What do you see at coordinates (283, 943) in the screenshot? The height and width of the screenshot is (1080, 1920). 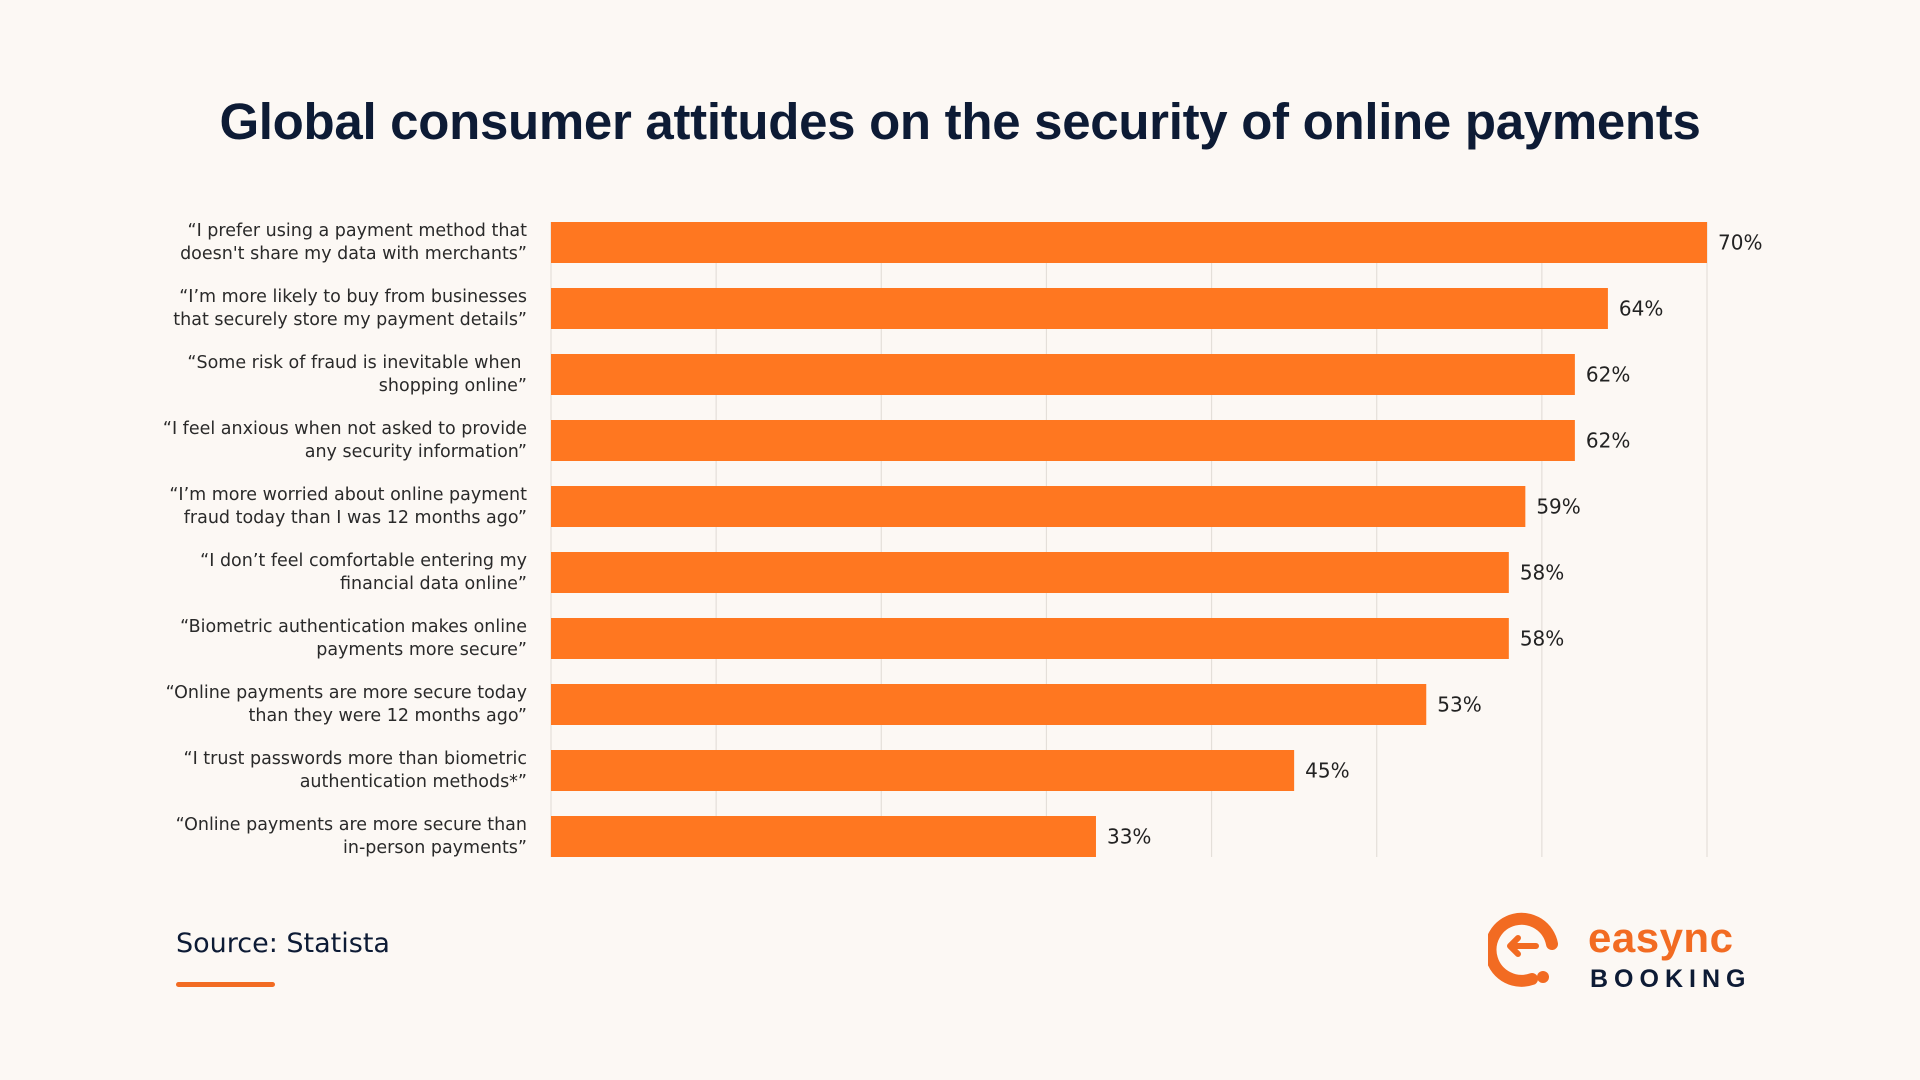 I see `source-note: Source: Statista` at bounding box center [283, 943].